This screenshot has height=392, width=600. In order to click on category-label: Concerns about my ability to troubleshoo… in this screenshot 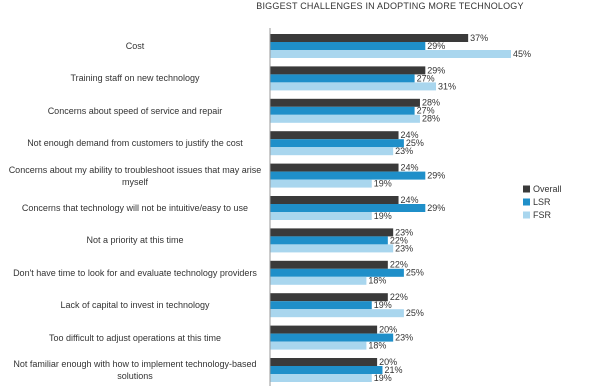, I will do `click(135, 175)`.